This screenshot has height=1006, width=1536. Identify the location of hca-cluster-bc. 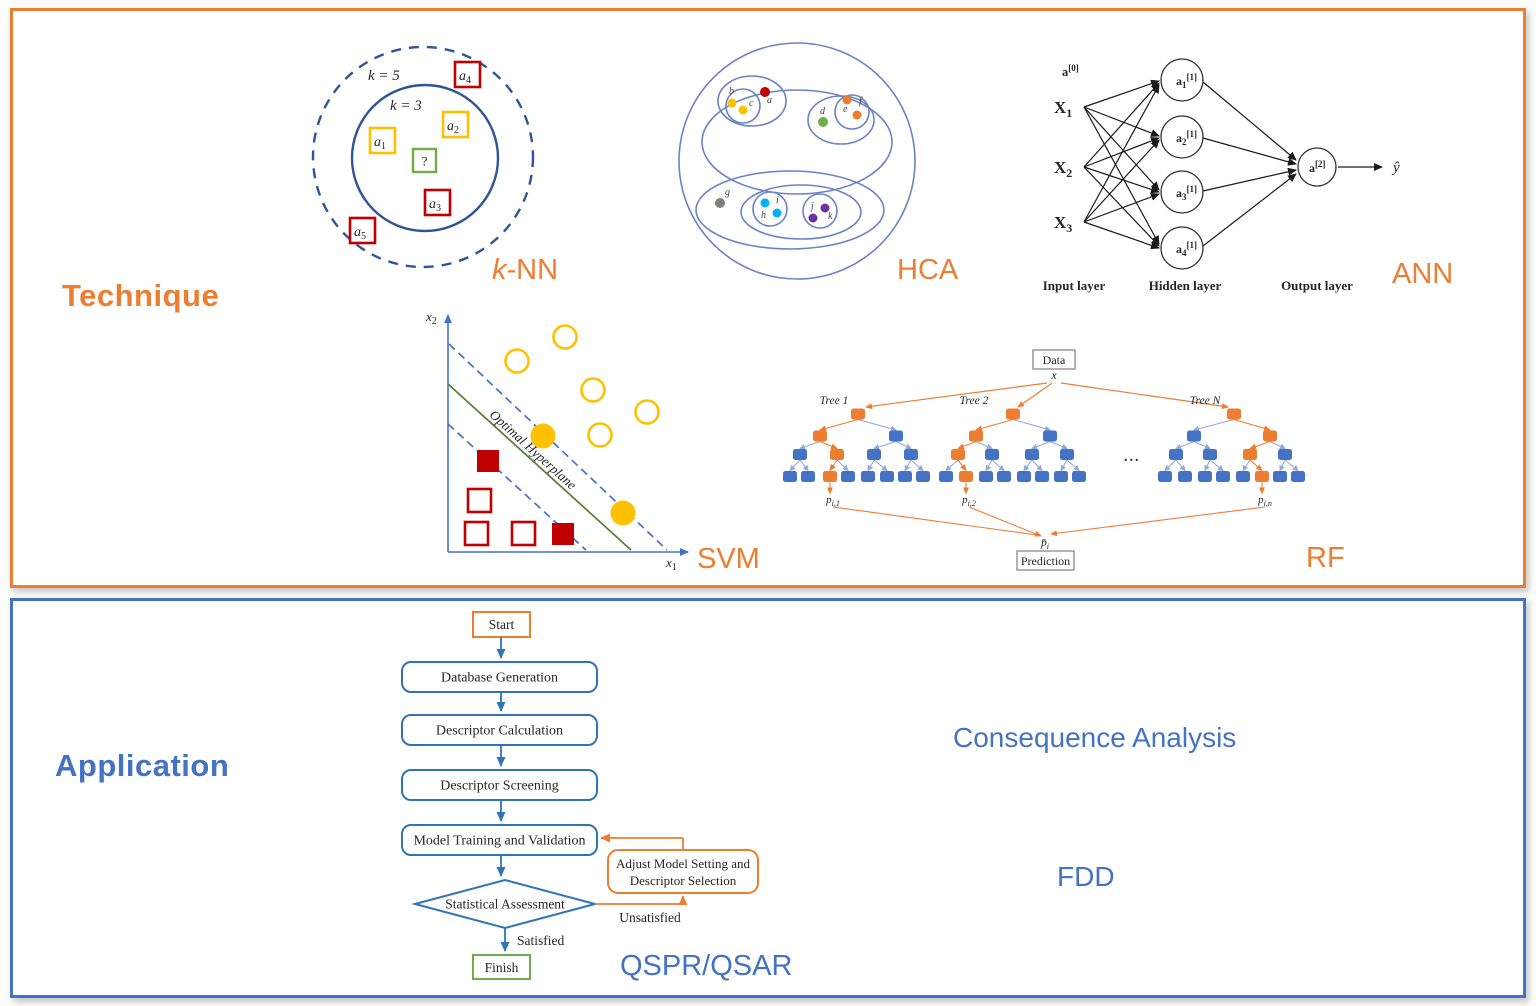
(743, 106).